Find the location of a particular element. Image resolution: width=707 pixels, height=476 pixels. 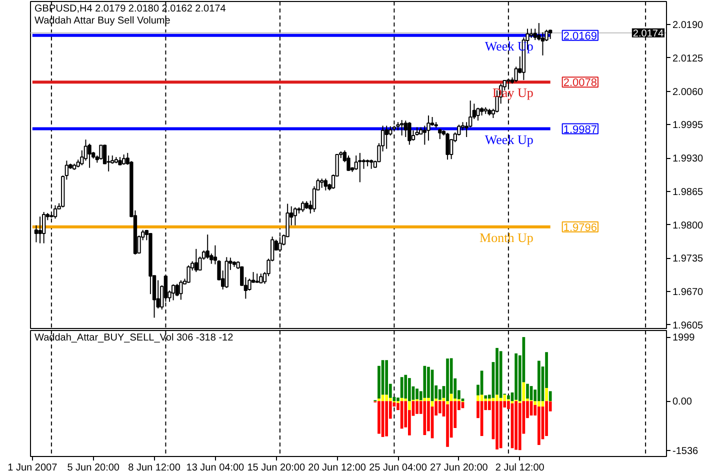

chart-title: GBPUSD,H4 2.0179 2.0180 2.0162 2.0174 is located at coordinates (130, 9).